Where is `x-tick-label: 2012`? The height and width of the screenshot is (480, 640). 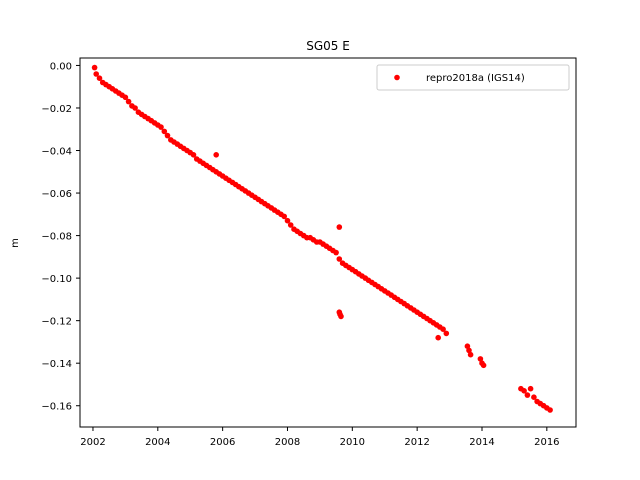 x-tick-label: 2012 is located at coordinates (416, 442).